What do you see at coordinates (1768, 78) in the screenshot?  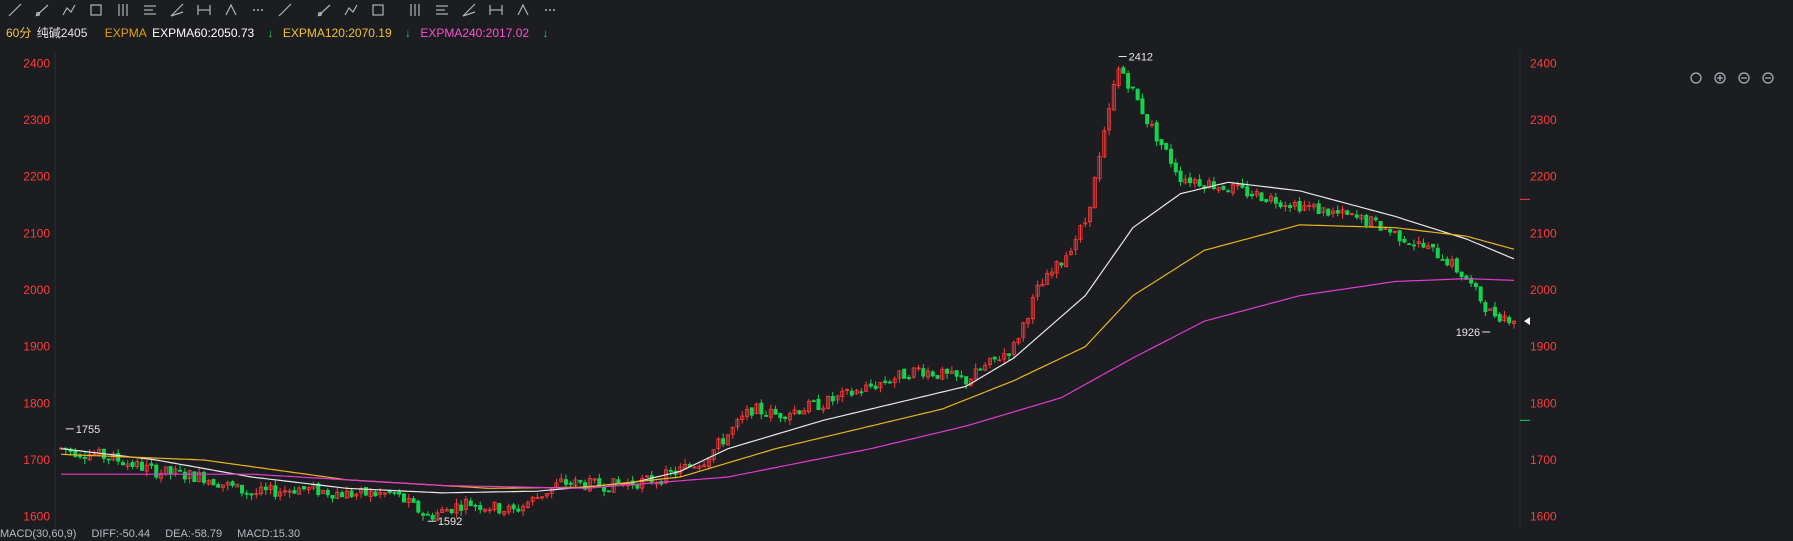 I see `settings-icon` at bounding box center [1768, 78].